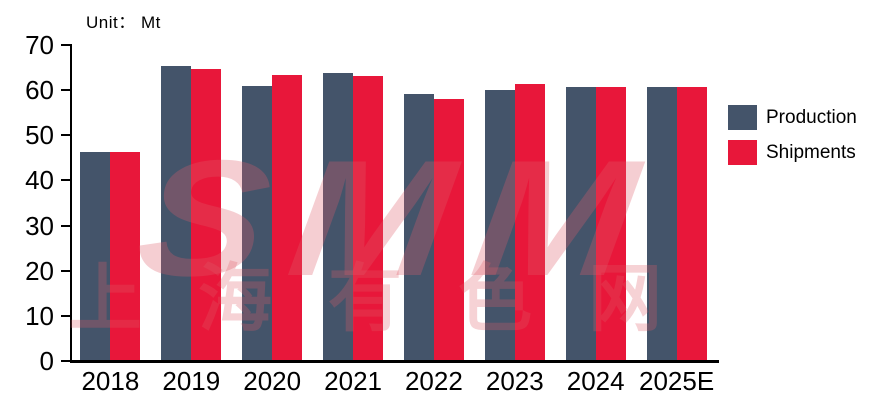 Image resolution: width=877 pixels, height=409 pixels. Describe the element at coordinates (811, 117) in the screenshot. I see `legend-label-production: Production` at that location.